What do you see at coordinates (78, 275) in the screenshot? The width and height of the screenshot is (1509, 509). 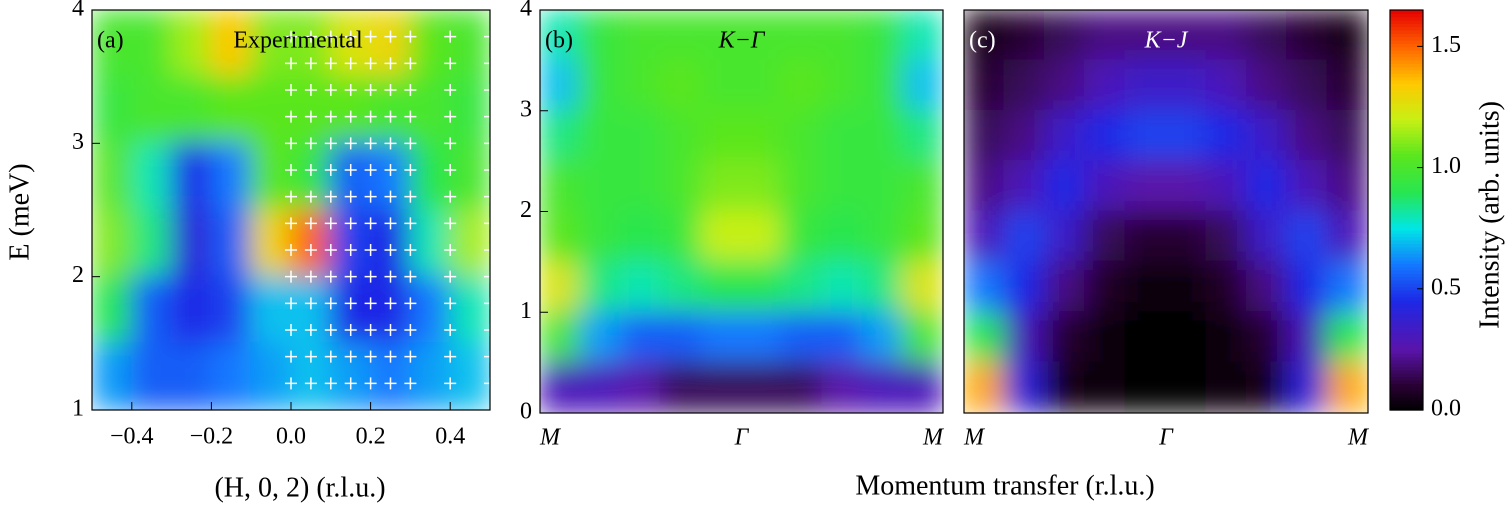 I see `y-tick-label: 2` at bounding box center [78, 275].